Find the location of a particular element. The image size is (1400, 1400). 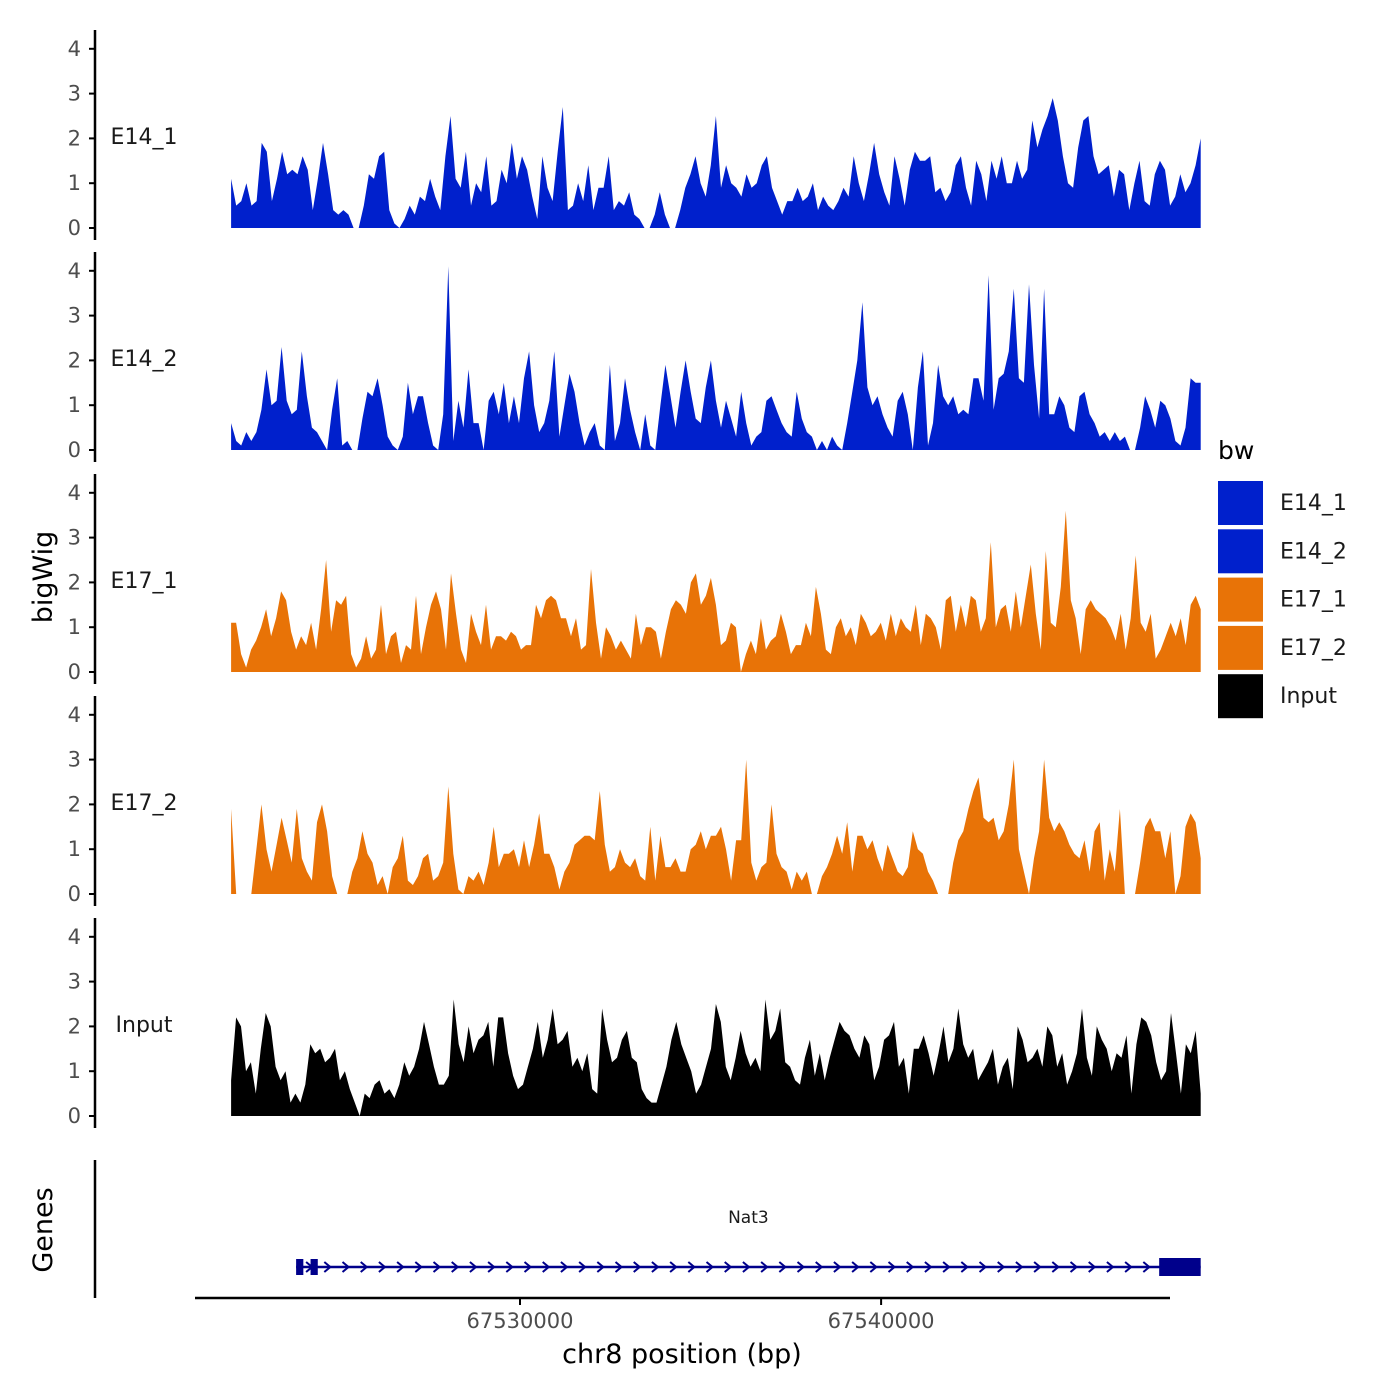

track-Input: 0 1 2 3 4 Input is located at coordinates (634, 1023).